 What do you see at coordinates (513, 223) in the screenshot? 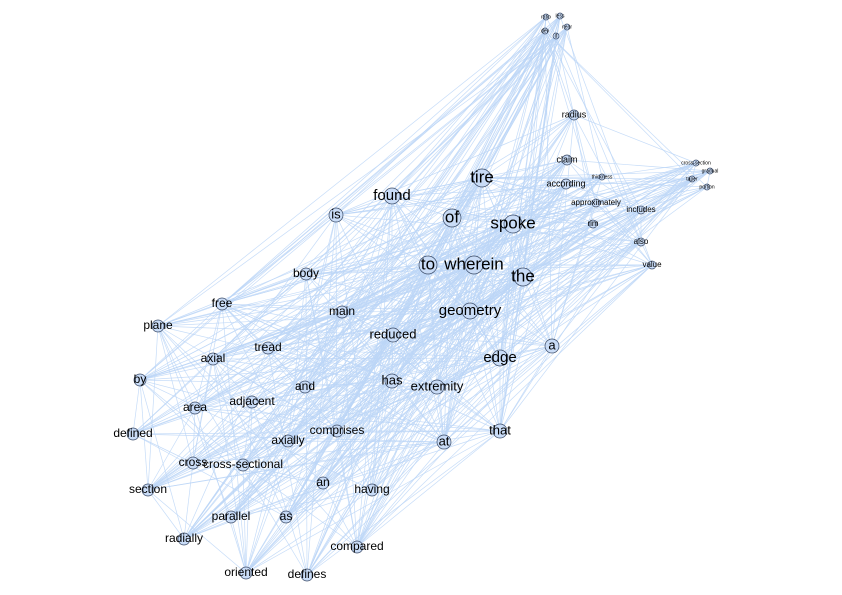
I see `node-spoke: spoke` at bounding box center [513, 223].